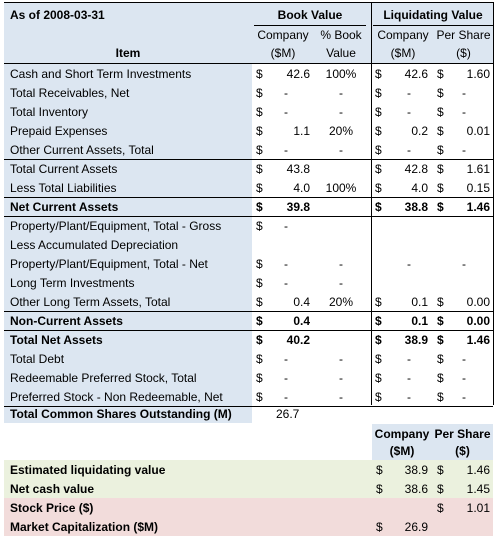 This screenshot has height=541, width=500. I want to click on summary-cell-p: 1.01, so click(478, 508).